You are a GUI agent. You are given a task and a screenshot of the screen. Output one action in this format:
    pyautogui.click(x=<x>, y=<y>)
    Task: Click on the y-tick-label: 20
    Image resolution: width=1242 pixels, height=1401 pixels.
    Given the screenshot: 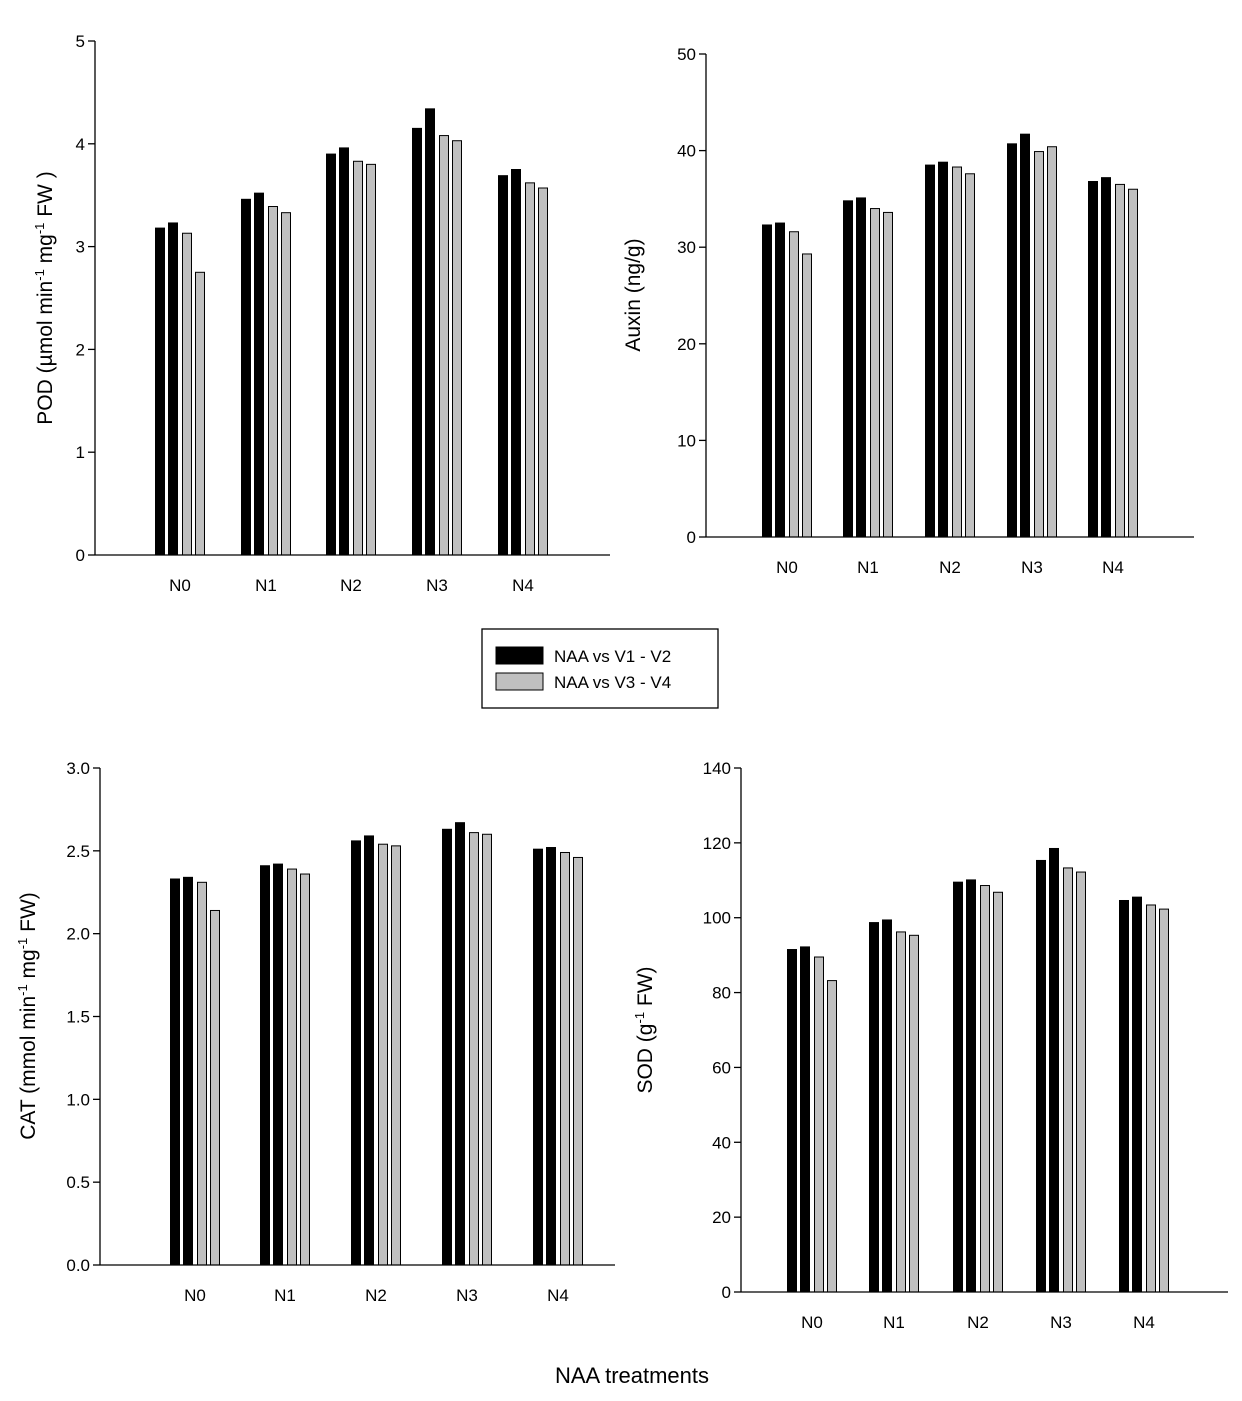 What is the action you would take?
    pyautogui.click(x=721, y=1217)
    